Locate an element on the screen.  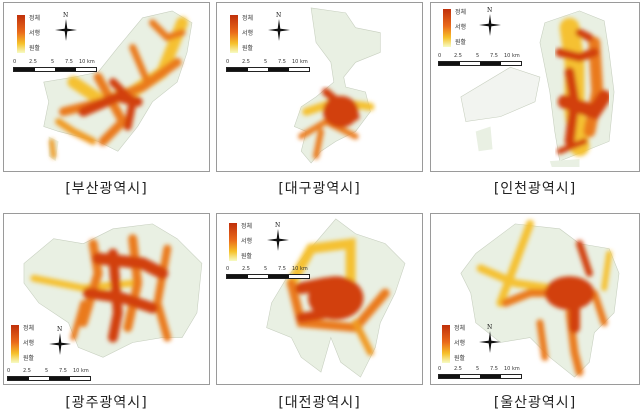
heatmap-busan is located at coordinates (118, 86).